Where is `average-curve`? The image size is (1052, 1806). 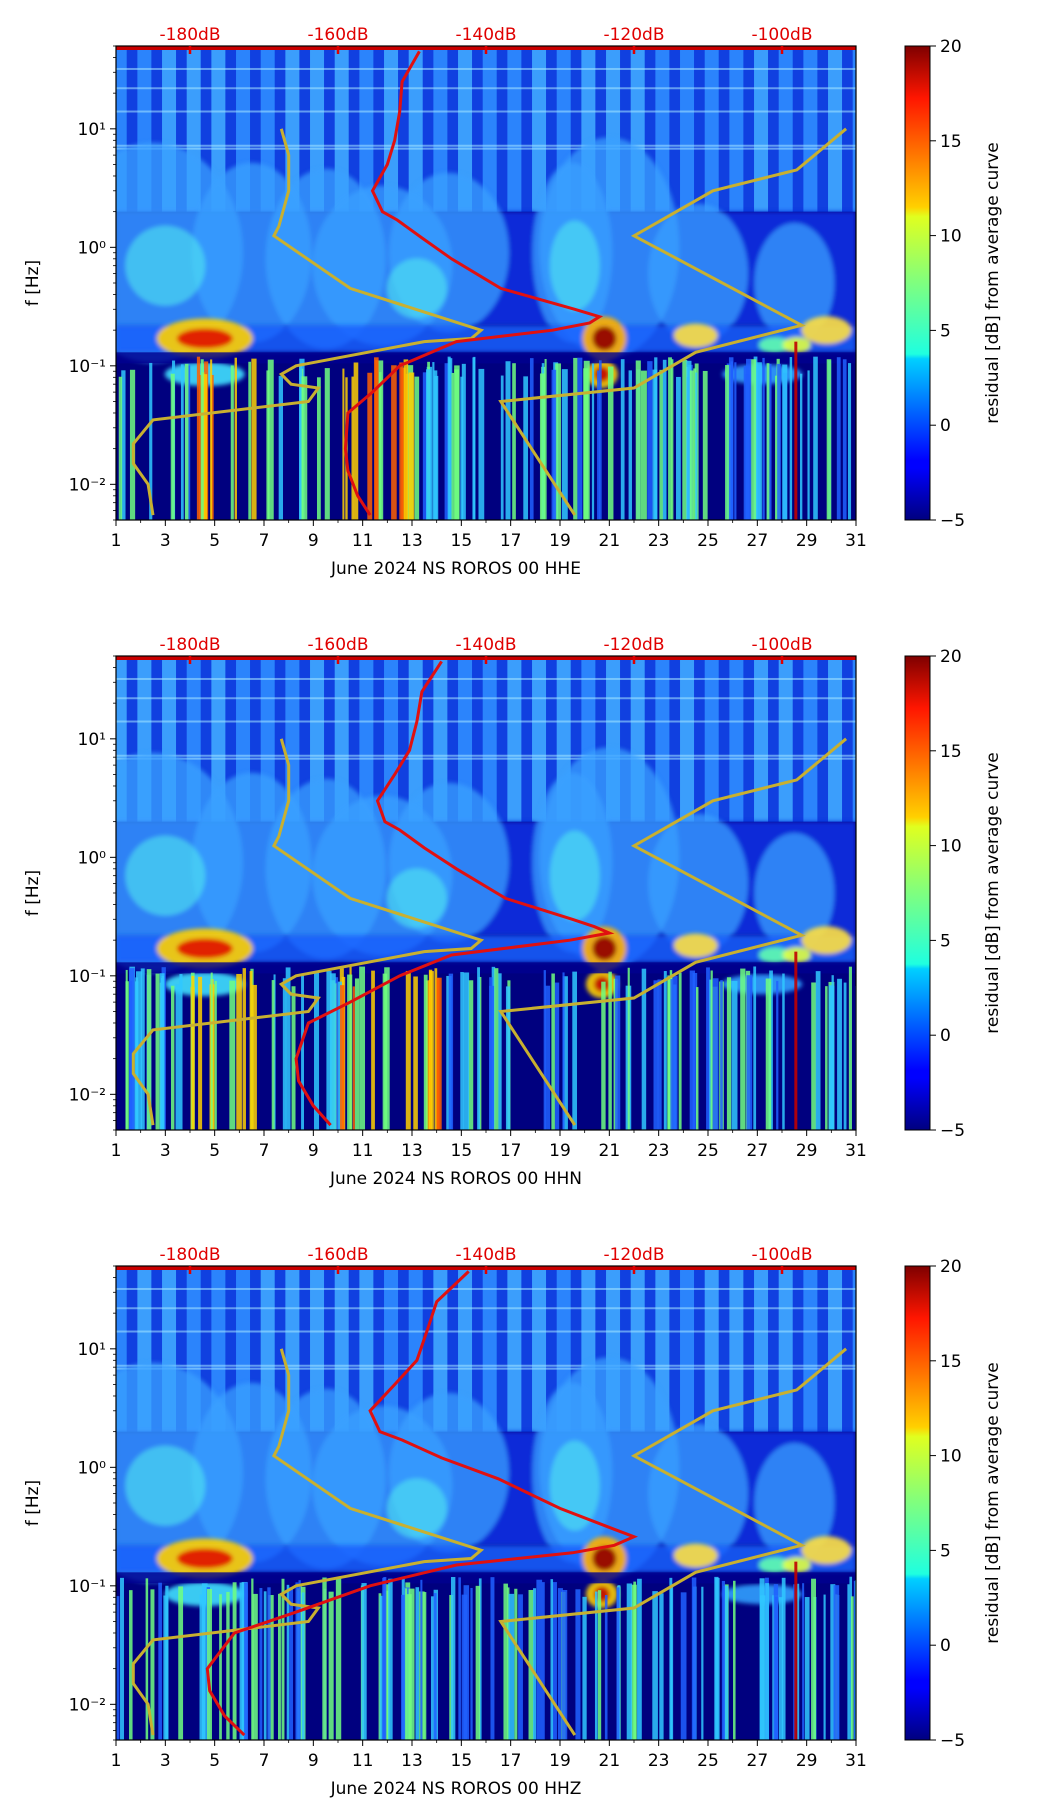
average-curve is located at coordinates (454, 893).